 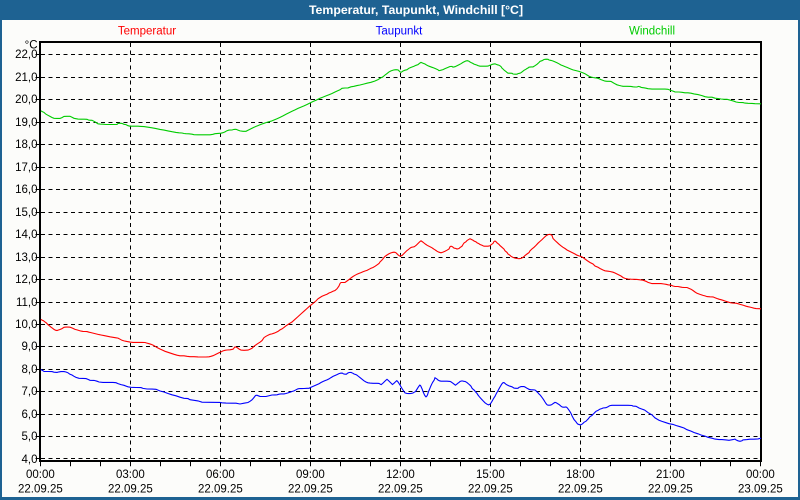 I want to click on svg-text: 9,0, so click(x=30, y=347).